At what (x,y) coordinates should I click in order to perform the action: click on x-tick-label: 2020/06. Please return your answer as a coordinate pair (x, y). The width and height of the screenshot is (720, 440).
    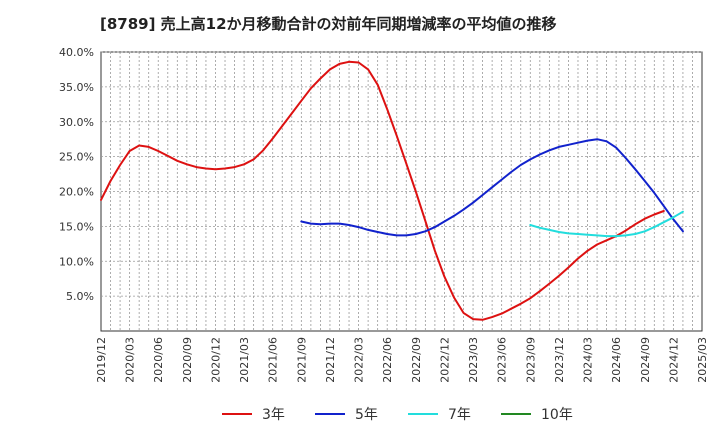
    Looking at the image, I should click on (158, 360).